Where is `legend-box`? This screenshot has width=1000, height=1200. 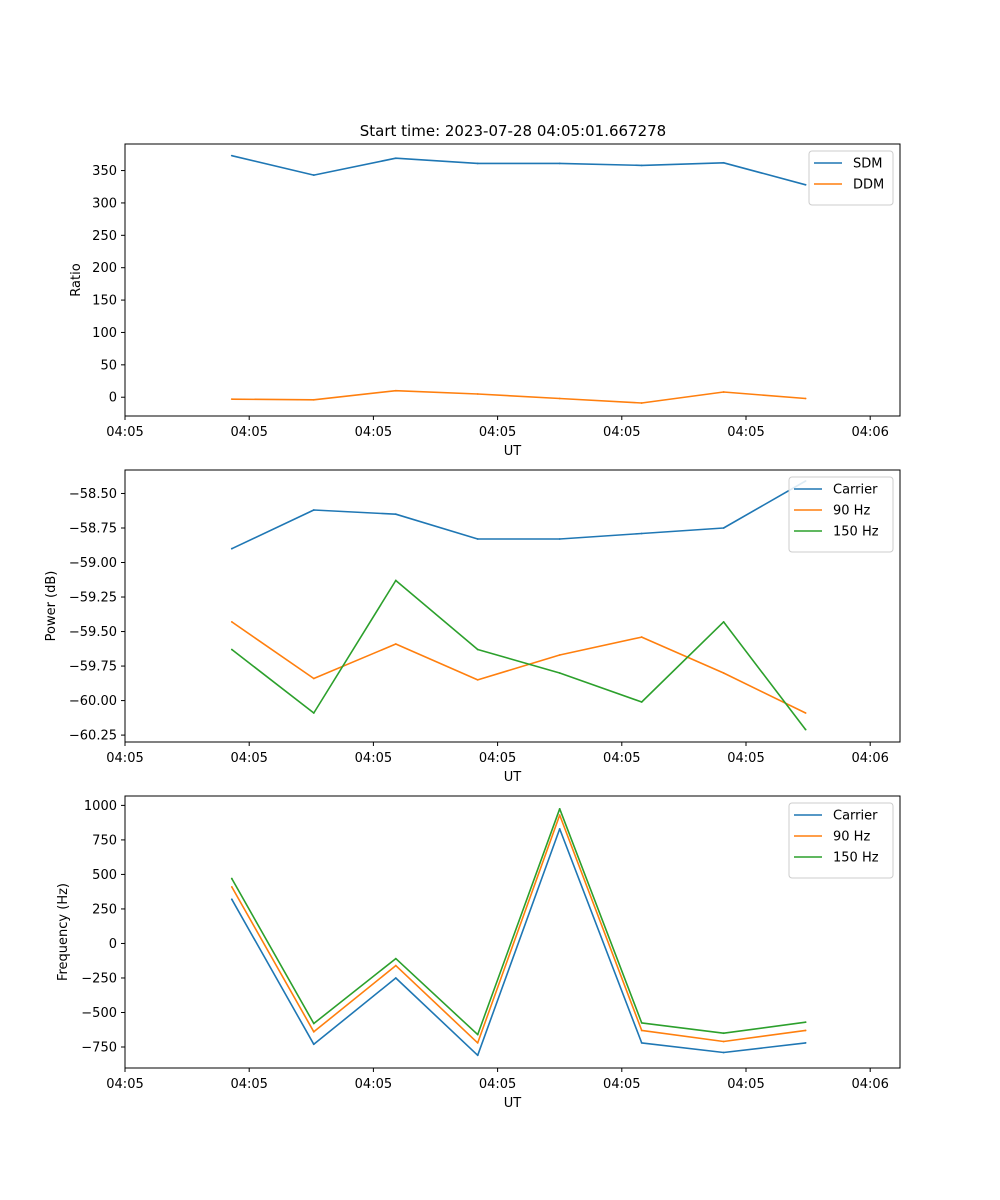
legend-box is located at coordinates (851, 178).